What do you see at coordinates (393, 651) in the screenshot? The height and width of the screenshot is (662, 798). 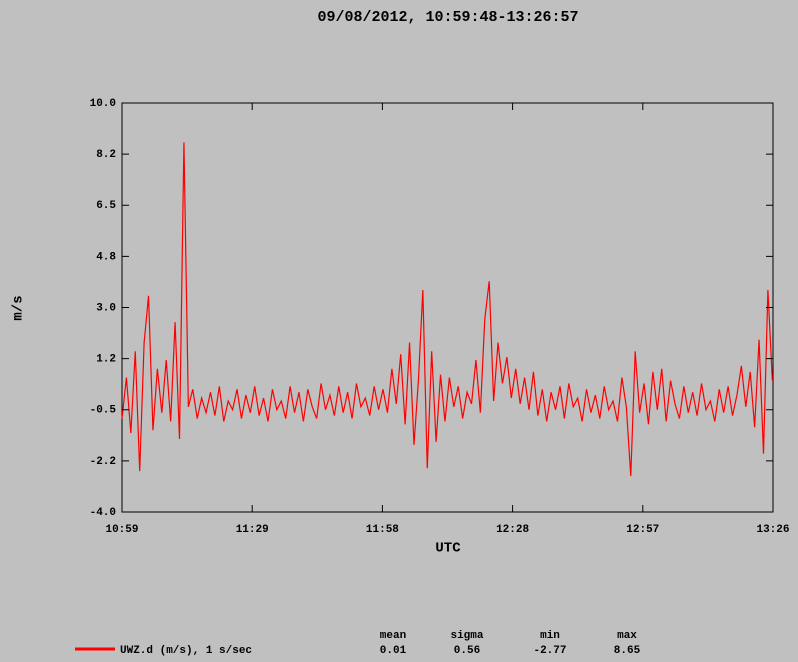 I see `stat-value: 0.01` at bounding box center [393, 651].